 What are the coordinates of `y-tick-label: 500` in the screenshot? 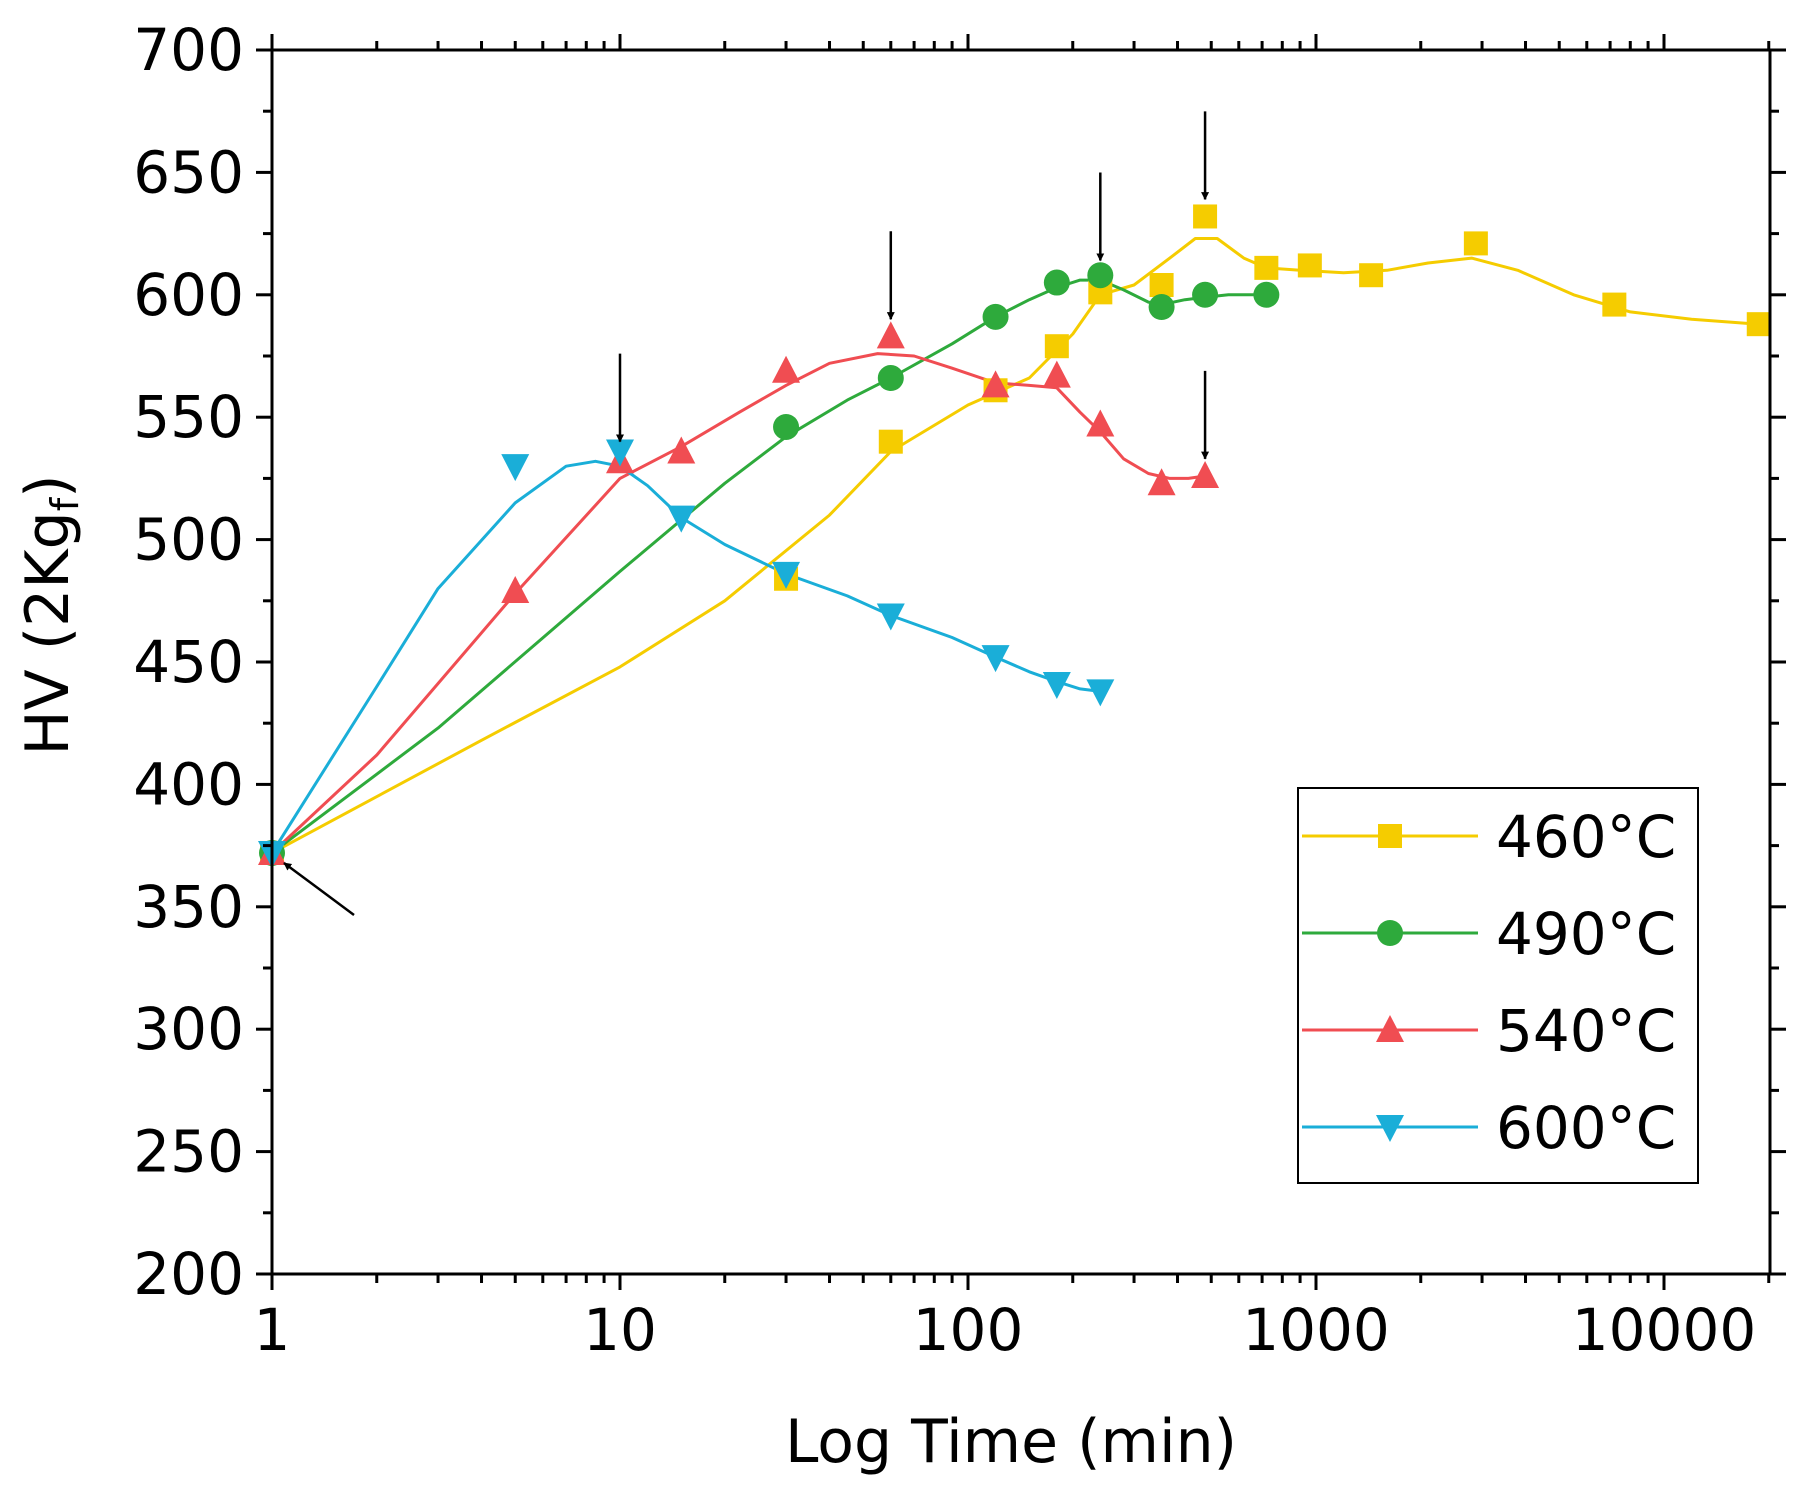 It's located at (188, 540).